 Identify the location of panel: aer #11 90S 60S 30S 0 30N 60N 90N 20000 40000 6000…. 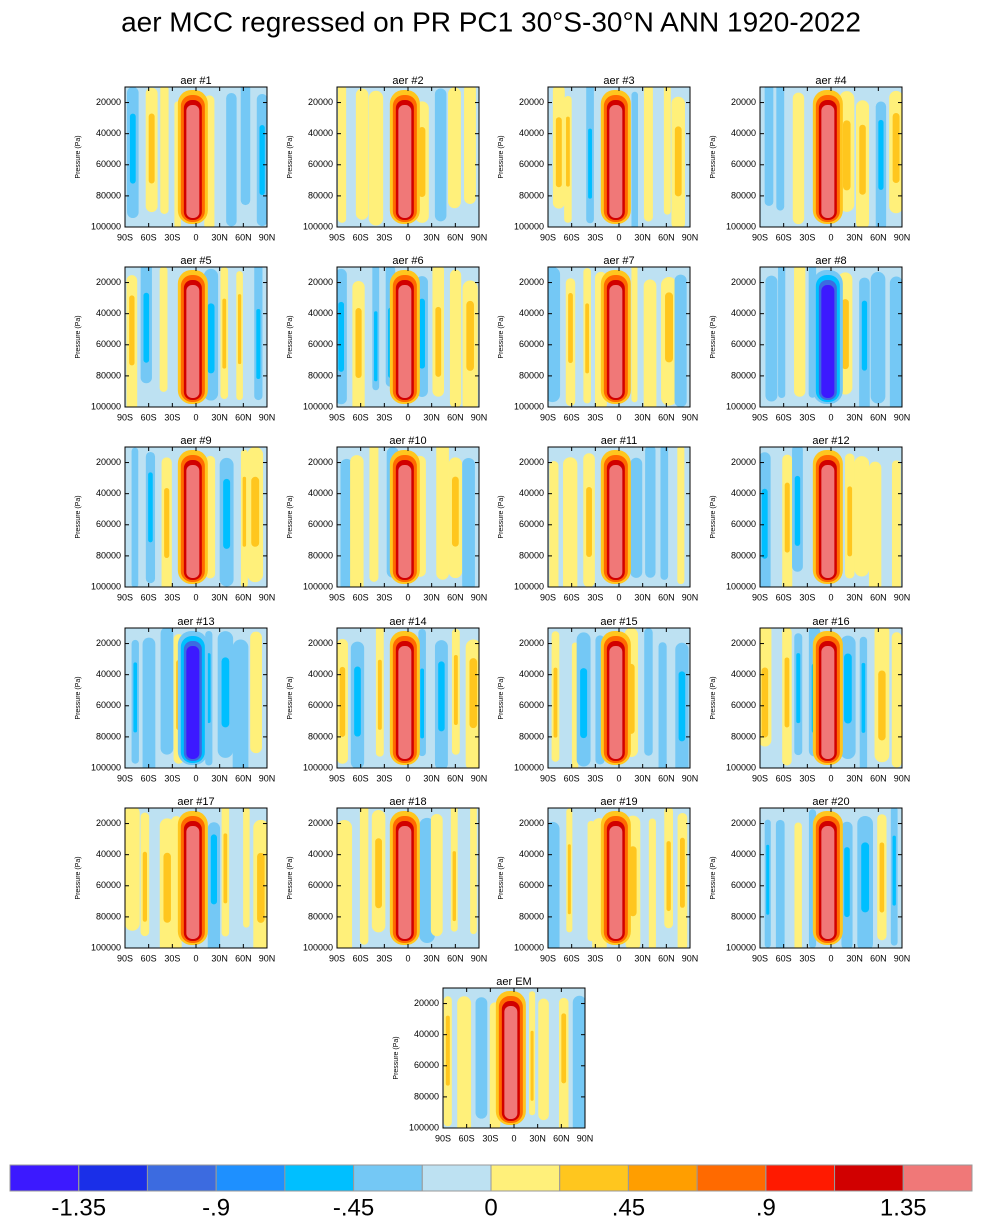
(598, 518).